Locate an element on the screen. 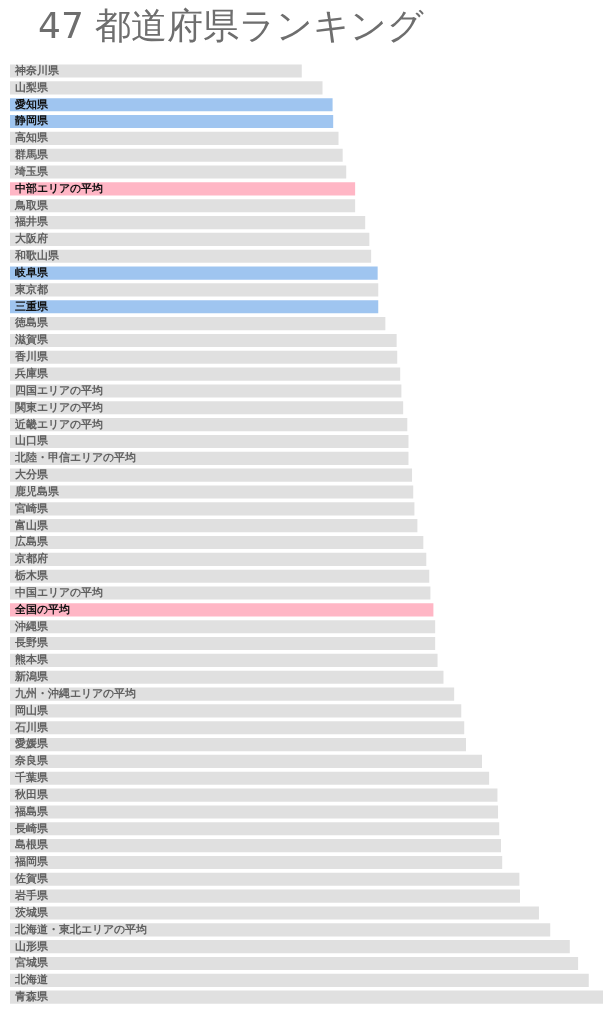 This screenshot has width=613, height=1024. y-tick-label: 沖縄県 is located at coordinates (31, 626).